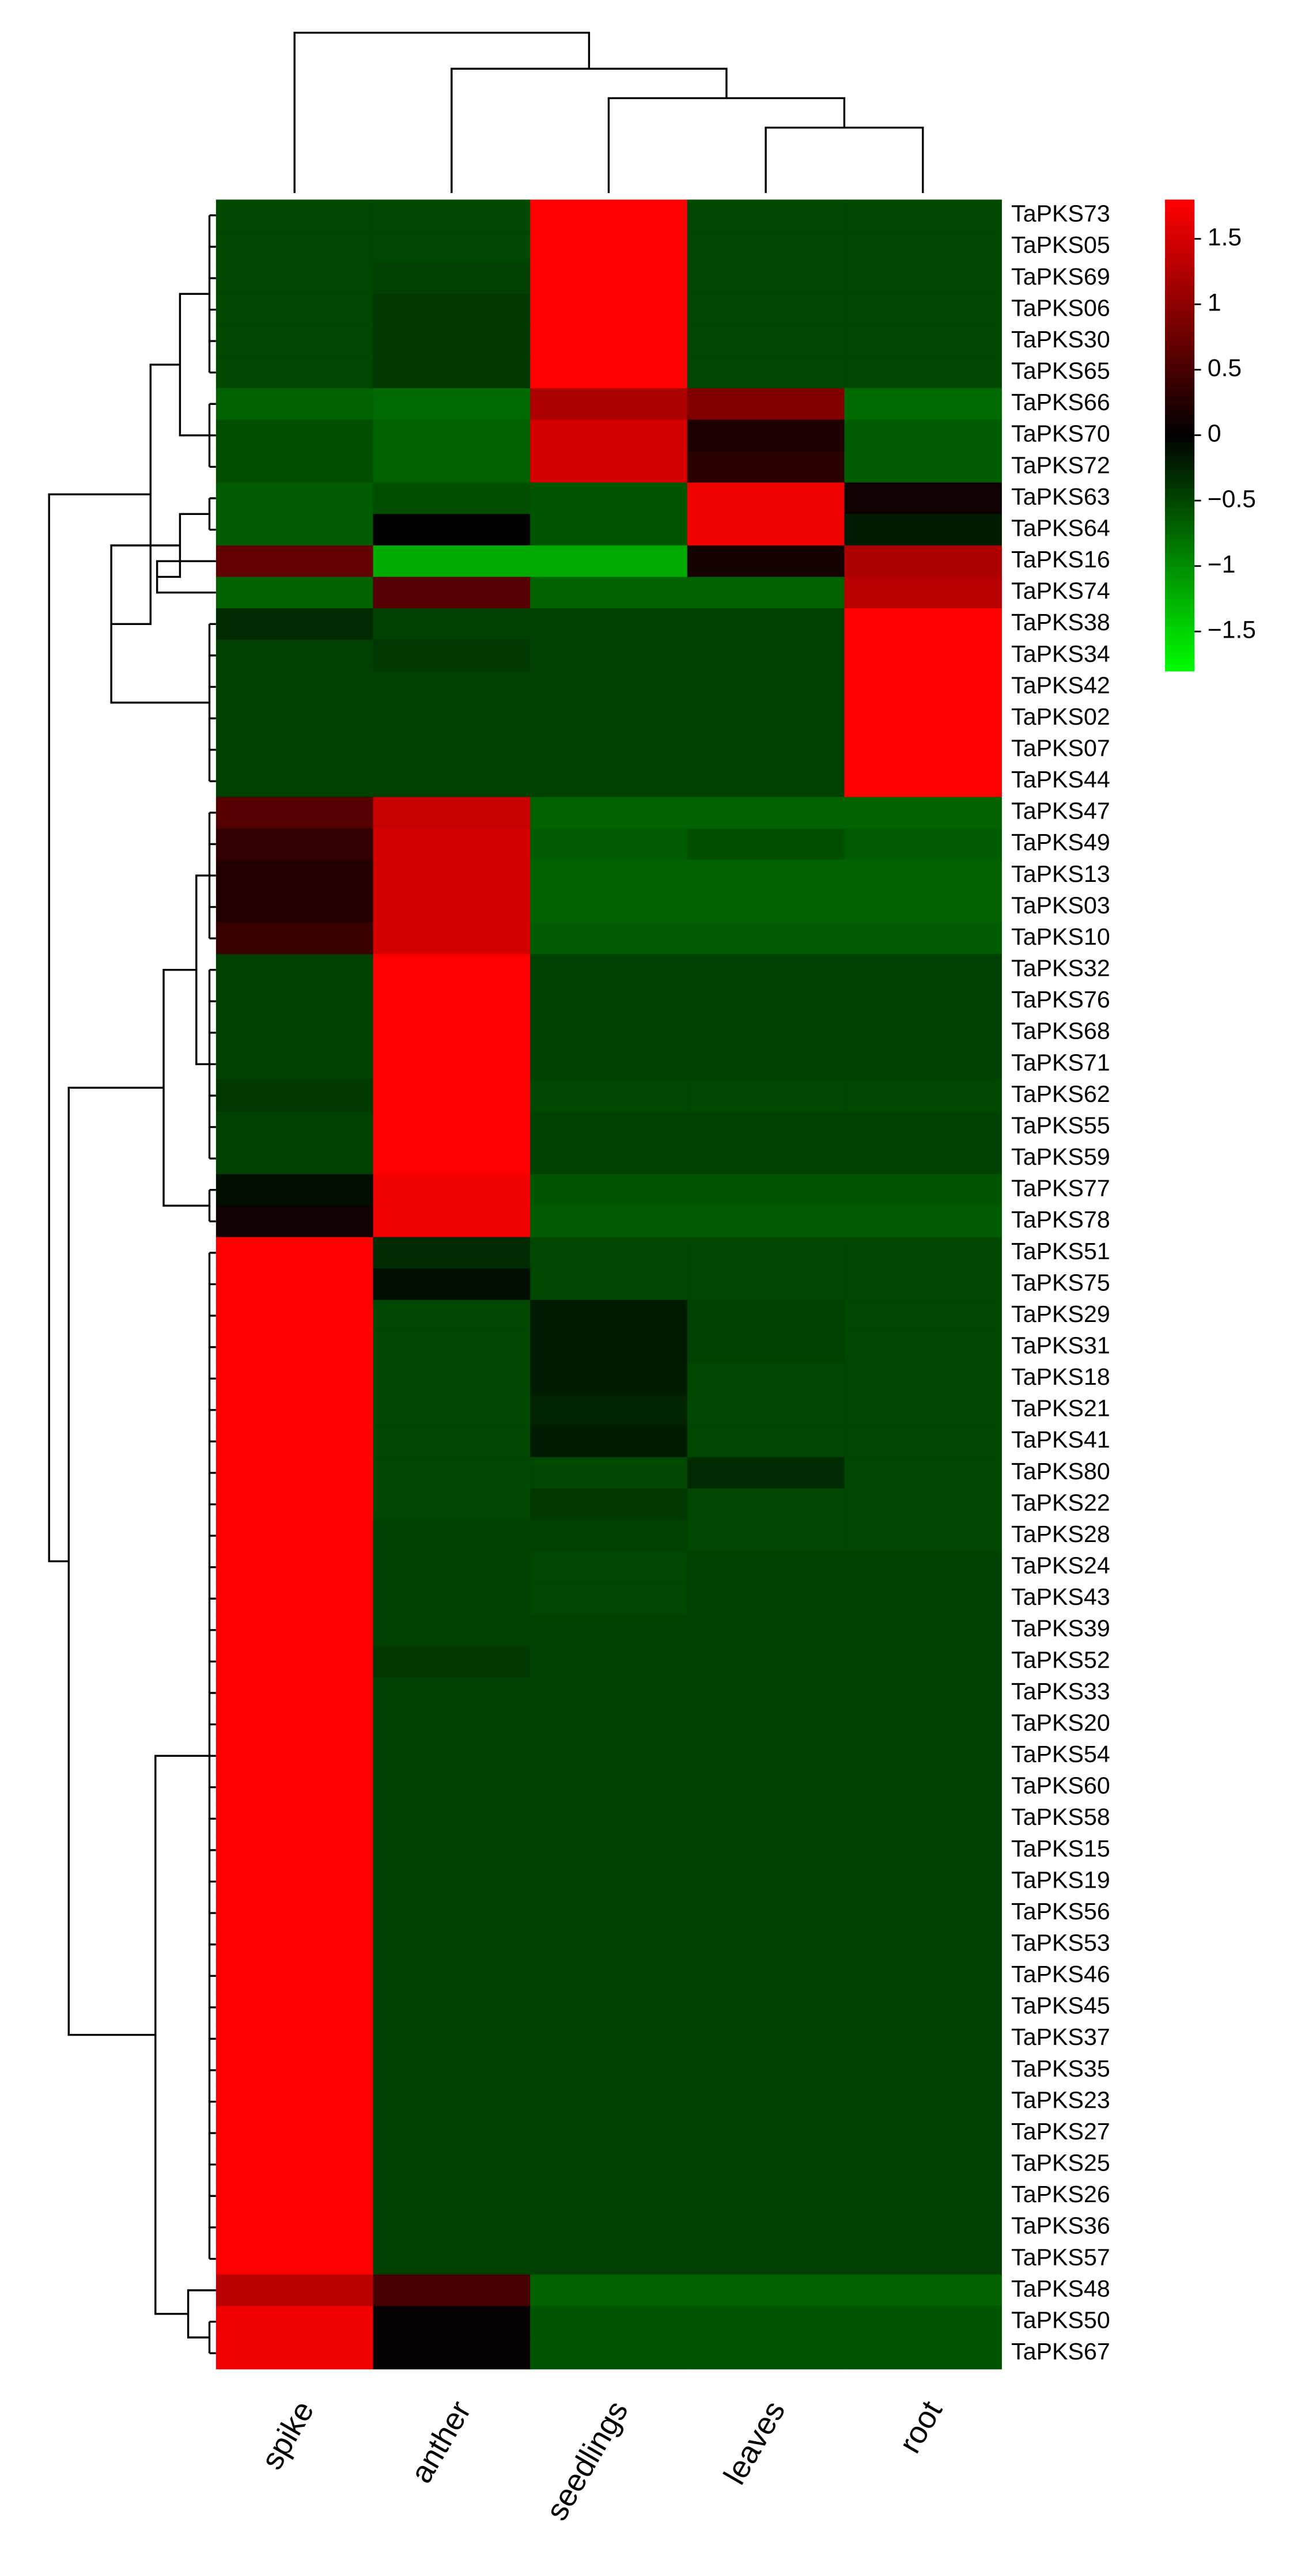 This screenshot has width=1309, height=2576. I want to click on colorbar-tick-label: 1.5, so click(1225, 237).